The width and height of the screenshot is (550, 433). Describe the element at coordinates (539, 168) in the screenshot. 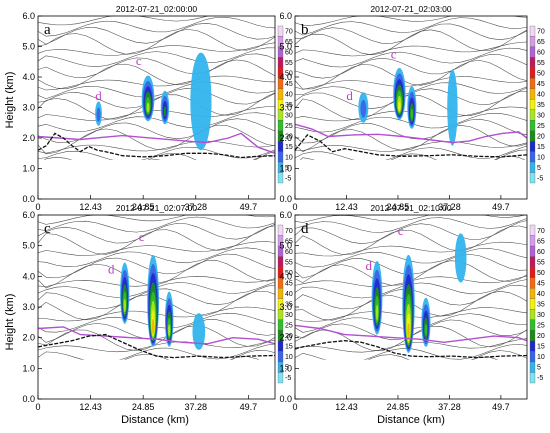

I see `colorbar-label: 5` at that location.